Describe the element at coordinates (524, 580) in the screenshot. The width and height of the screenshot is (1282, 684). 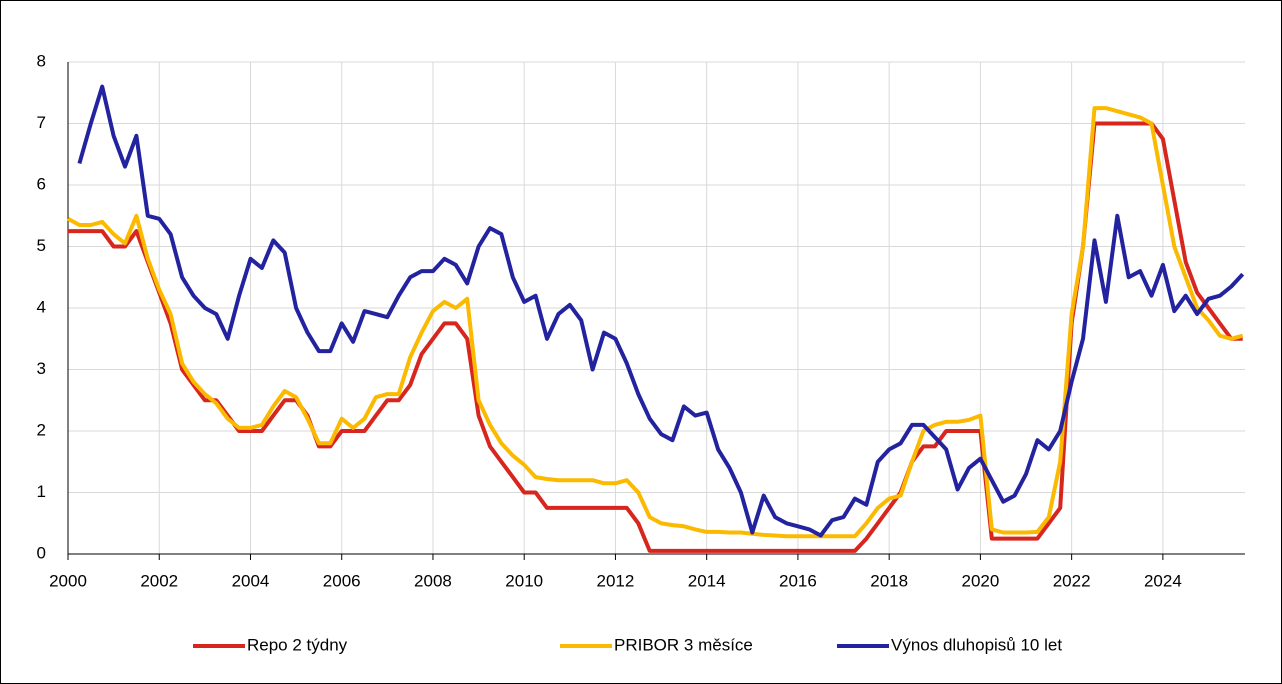
I see `x-tick-label: 2010` at that location.